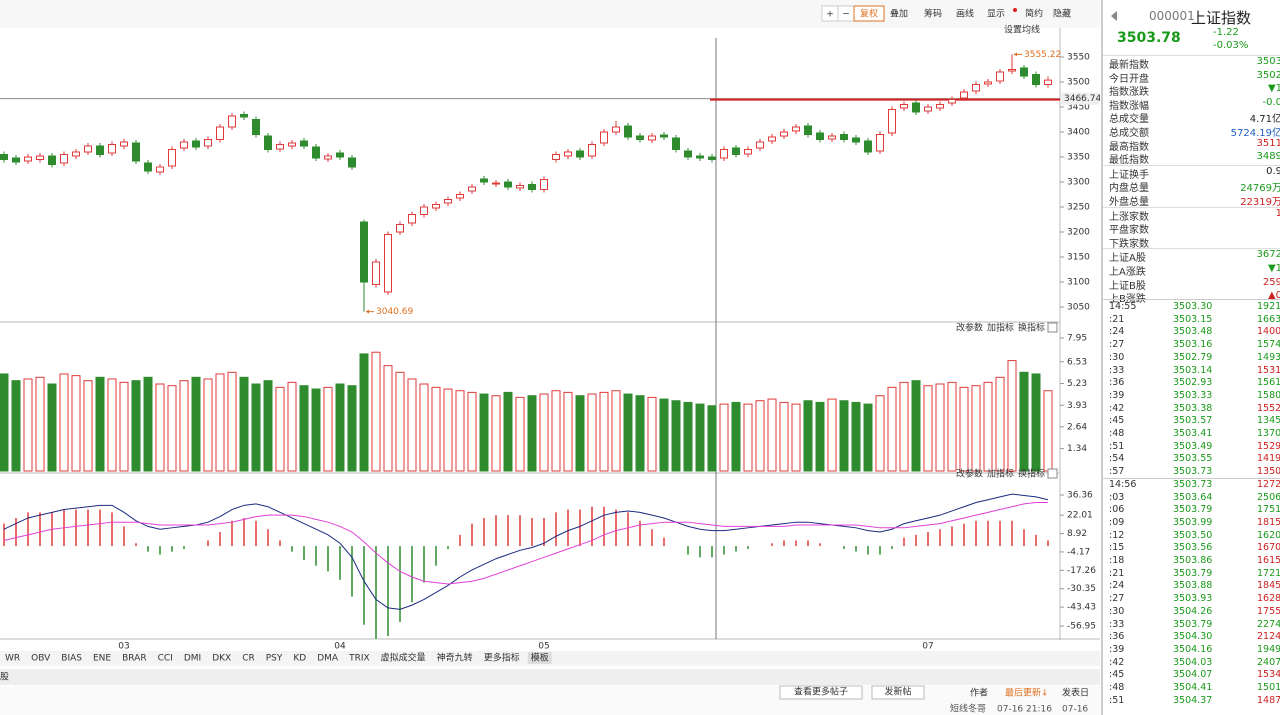  Describe the element at coordinates (165, 659) in the screenshot. I see `indicator-tab: CCI` at that location.